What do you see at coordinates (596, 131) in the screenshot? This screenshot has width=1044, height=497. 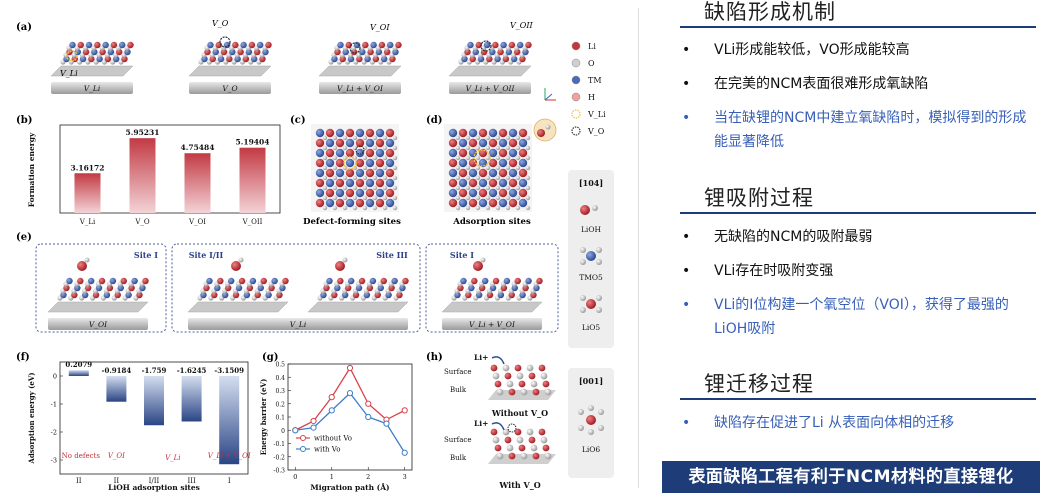 I see `legend-label: V_O` at bounding box center [596, 131].